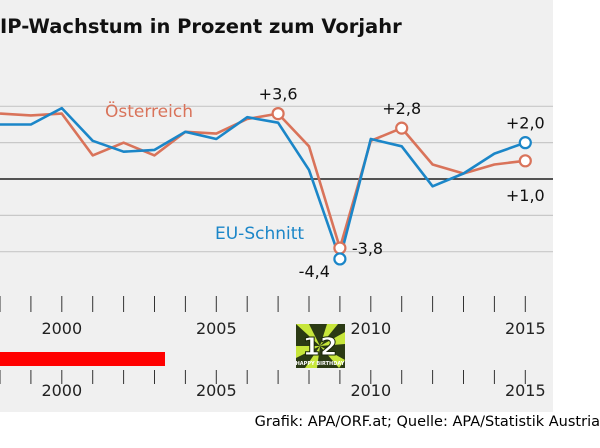 This screenshot has width=600, height=448. What do you see at coordinates (401, 108) in the screenshot?
I see `data-label: +2,8` at bounding box center [401, 108].